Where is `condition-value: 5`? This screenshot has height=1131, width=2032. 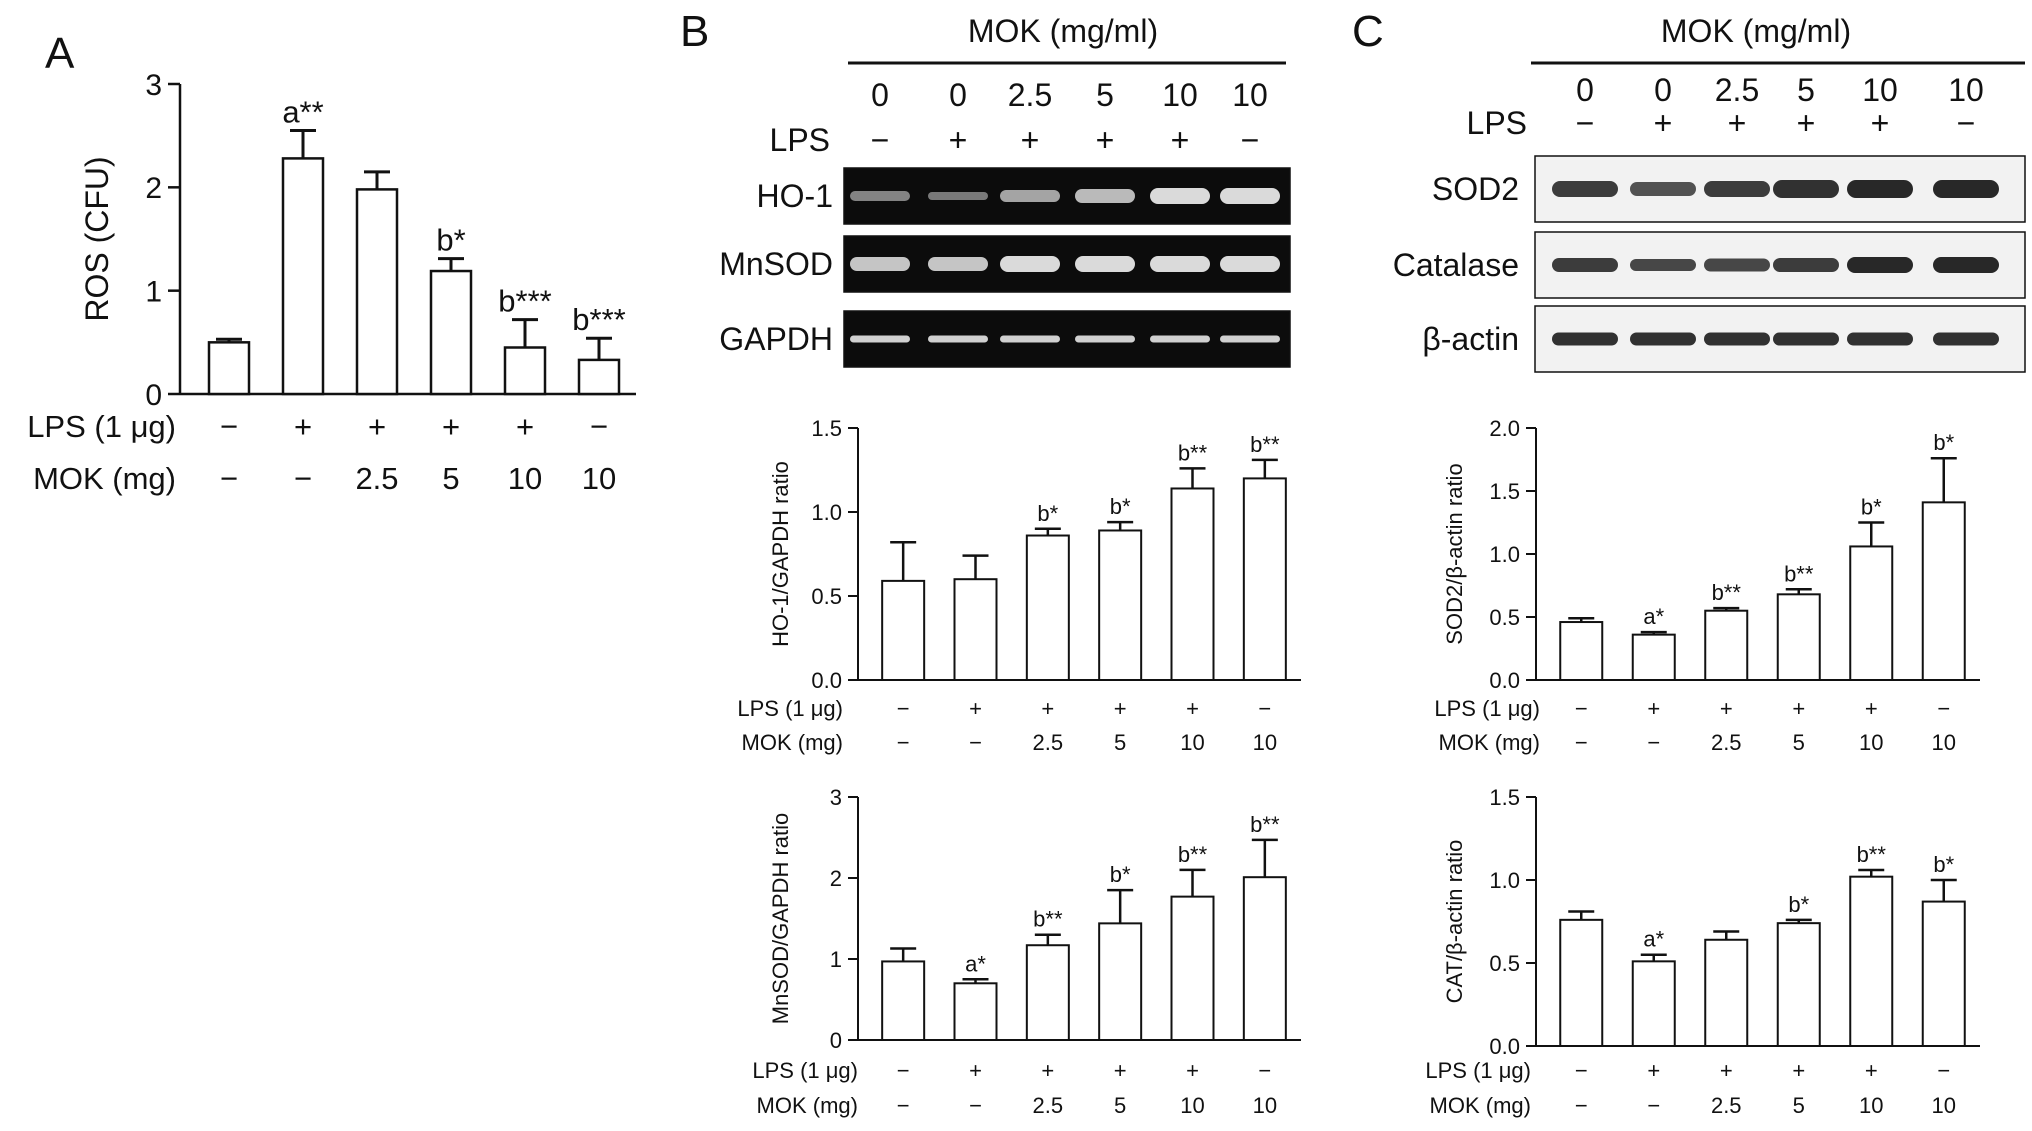
condition-value: 5 is located at coordinates (1120, 742).